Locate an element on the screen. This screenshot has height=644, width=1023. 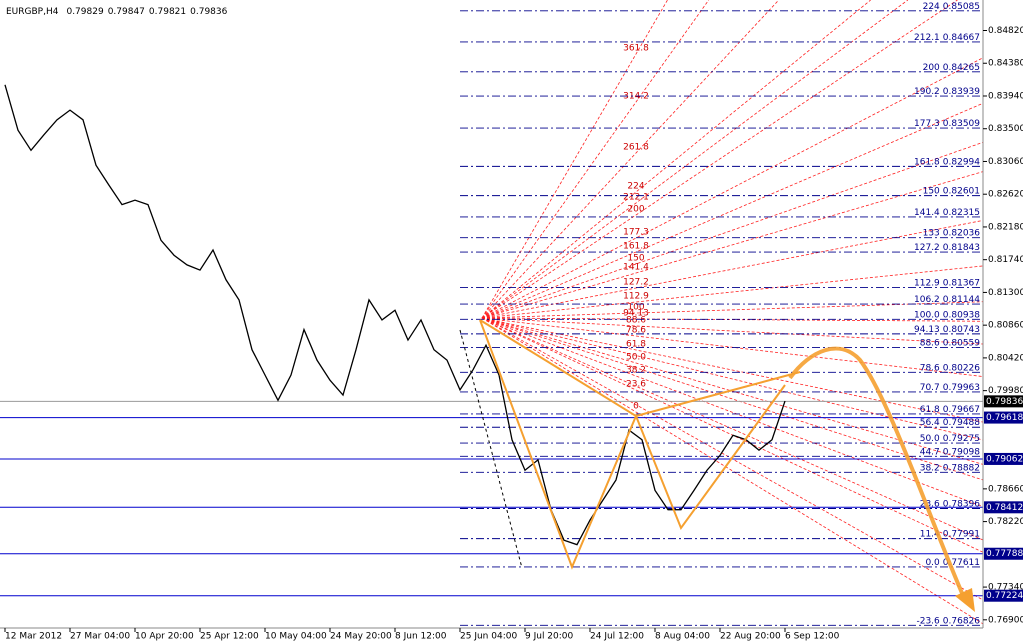
fib-price: 0.81843 is located at coordinates (961, 248).